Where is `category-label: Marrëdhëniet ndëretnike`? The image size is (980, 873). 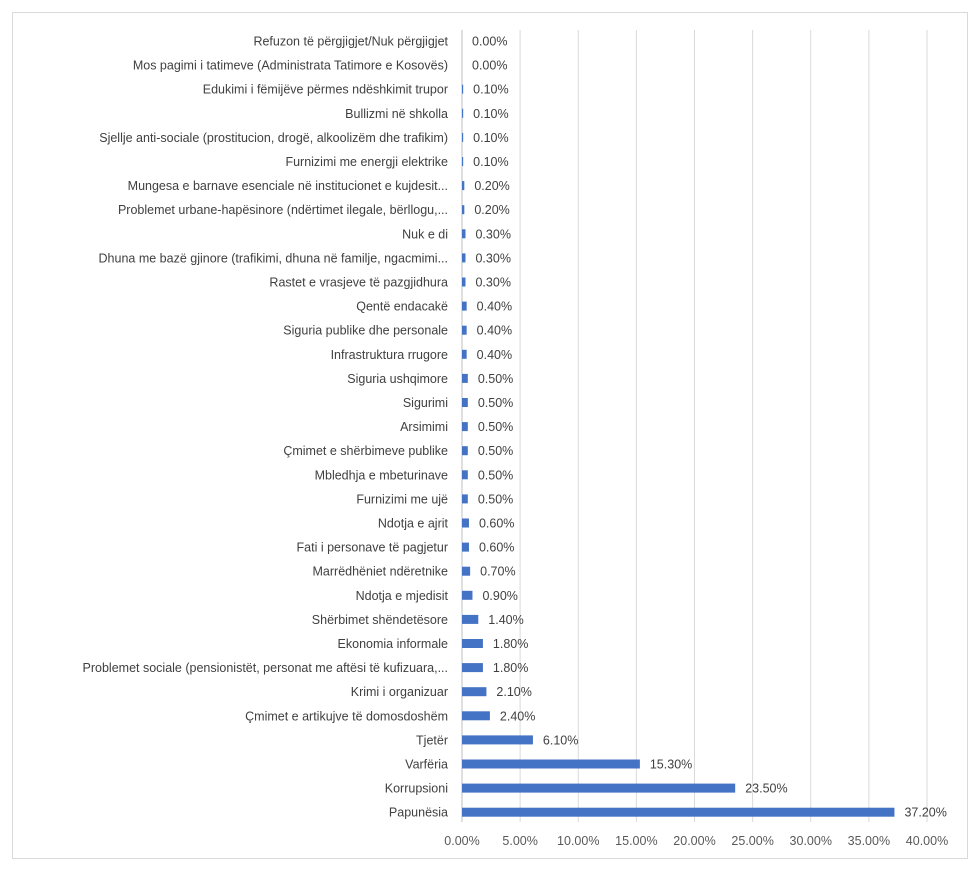
category-label: Marrëdhëniet ndëretnike is located at coordinates (381, 572).